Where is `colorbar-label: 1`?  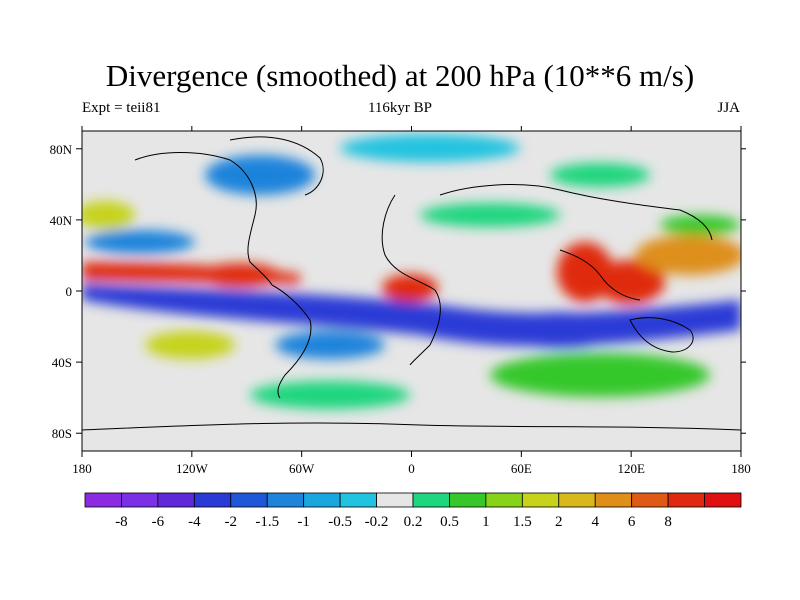 colorbar-label: 1 is located at coordinates (486, 522).